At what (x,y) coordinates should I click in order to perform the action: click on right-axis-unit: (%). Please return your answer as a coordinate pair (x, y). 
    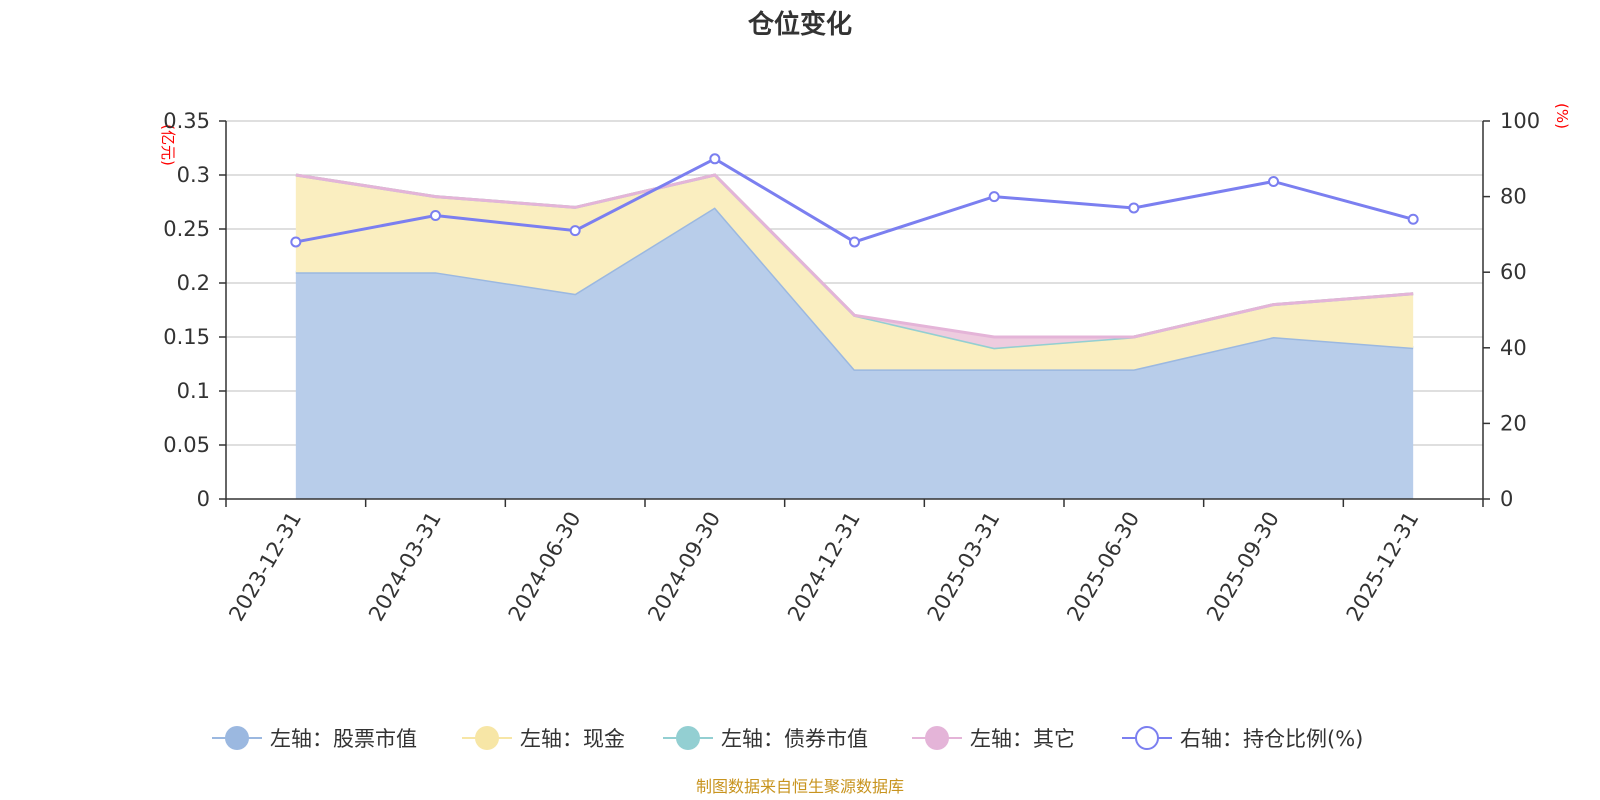
    Looking at the image, I should click on (1562, 116).